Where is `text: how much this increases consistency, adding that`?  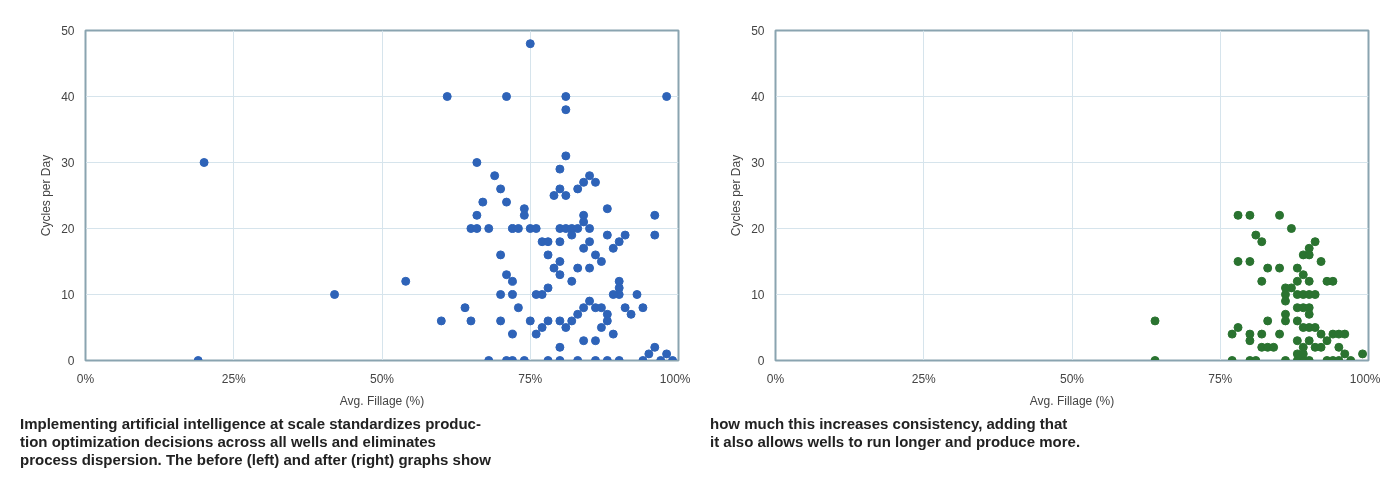
text: how much this increases consistency, adding that is located at coordinates (889, 423).